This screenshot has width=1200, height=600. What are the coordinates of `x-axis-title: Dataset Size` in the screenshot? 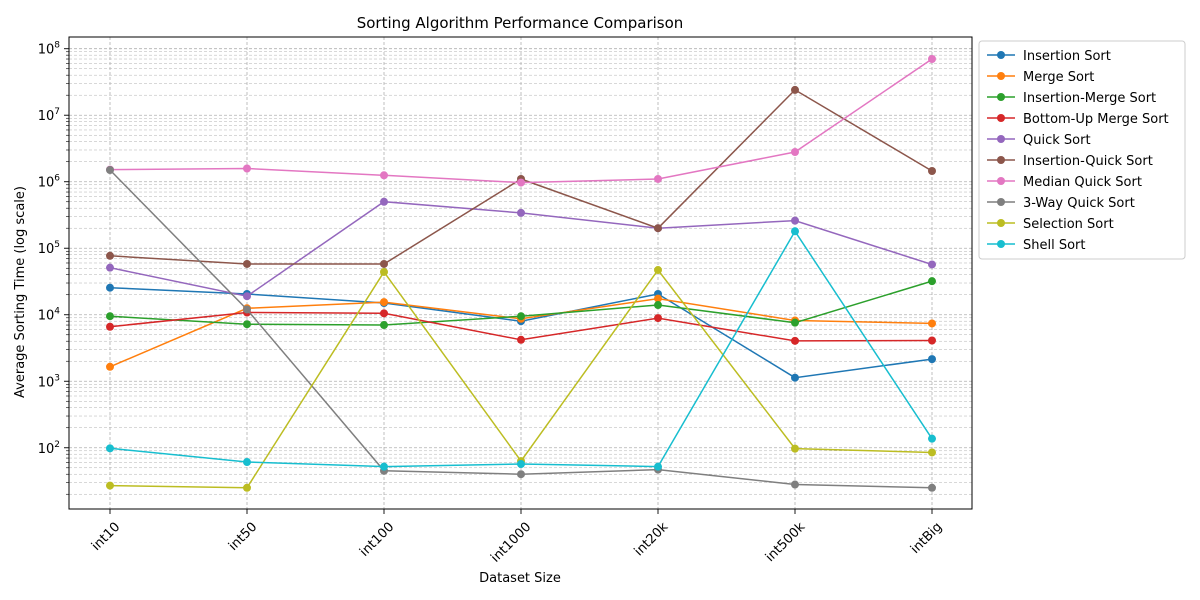 It's located at (520, 578).